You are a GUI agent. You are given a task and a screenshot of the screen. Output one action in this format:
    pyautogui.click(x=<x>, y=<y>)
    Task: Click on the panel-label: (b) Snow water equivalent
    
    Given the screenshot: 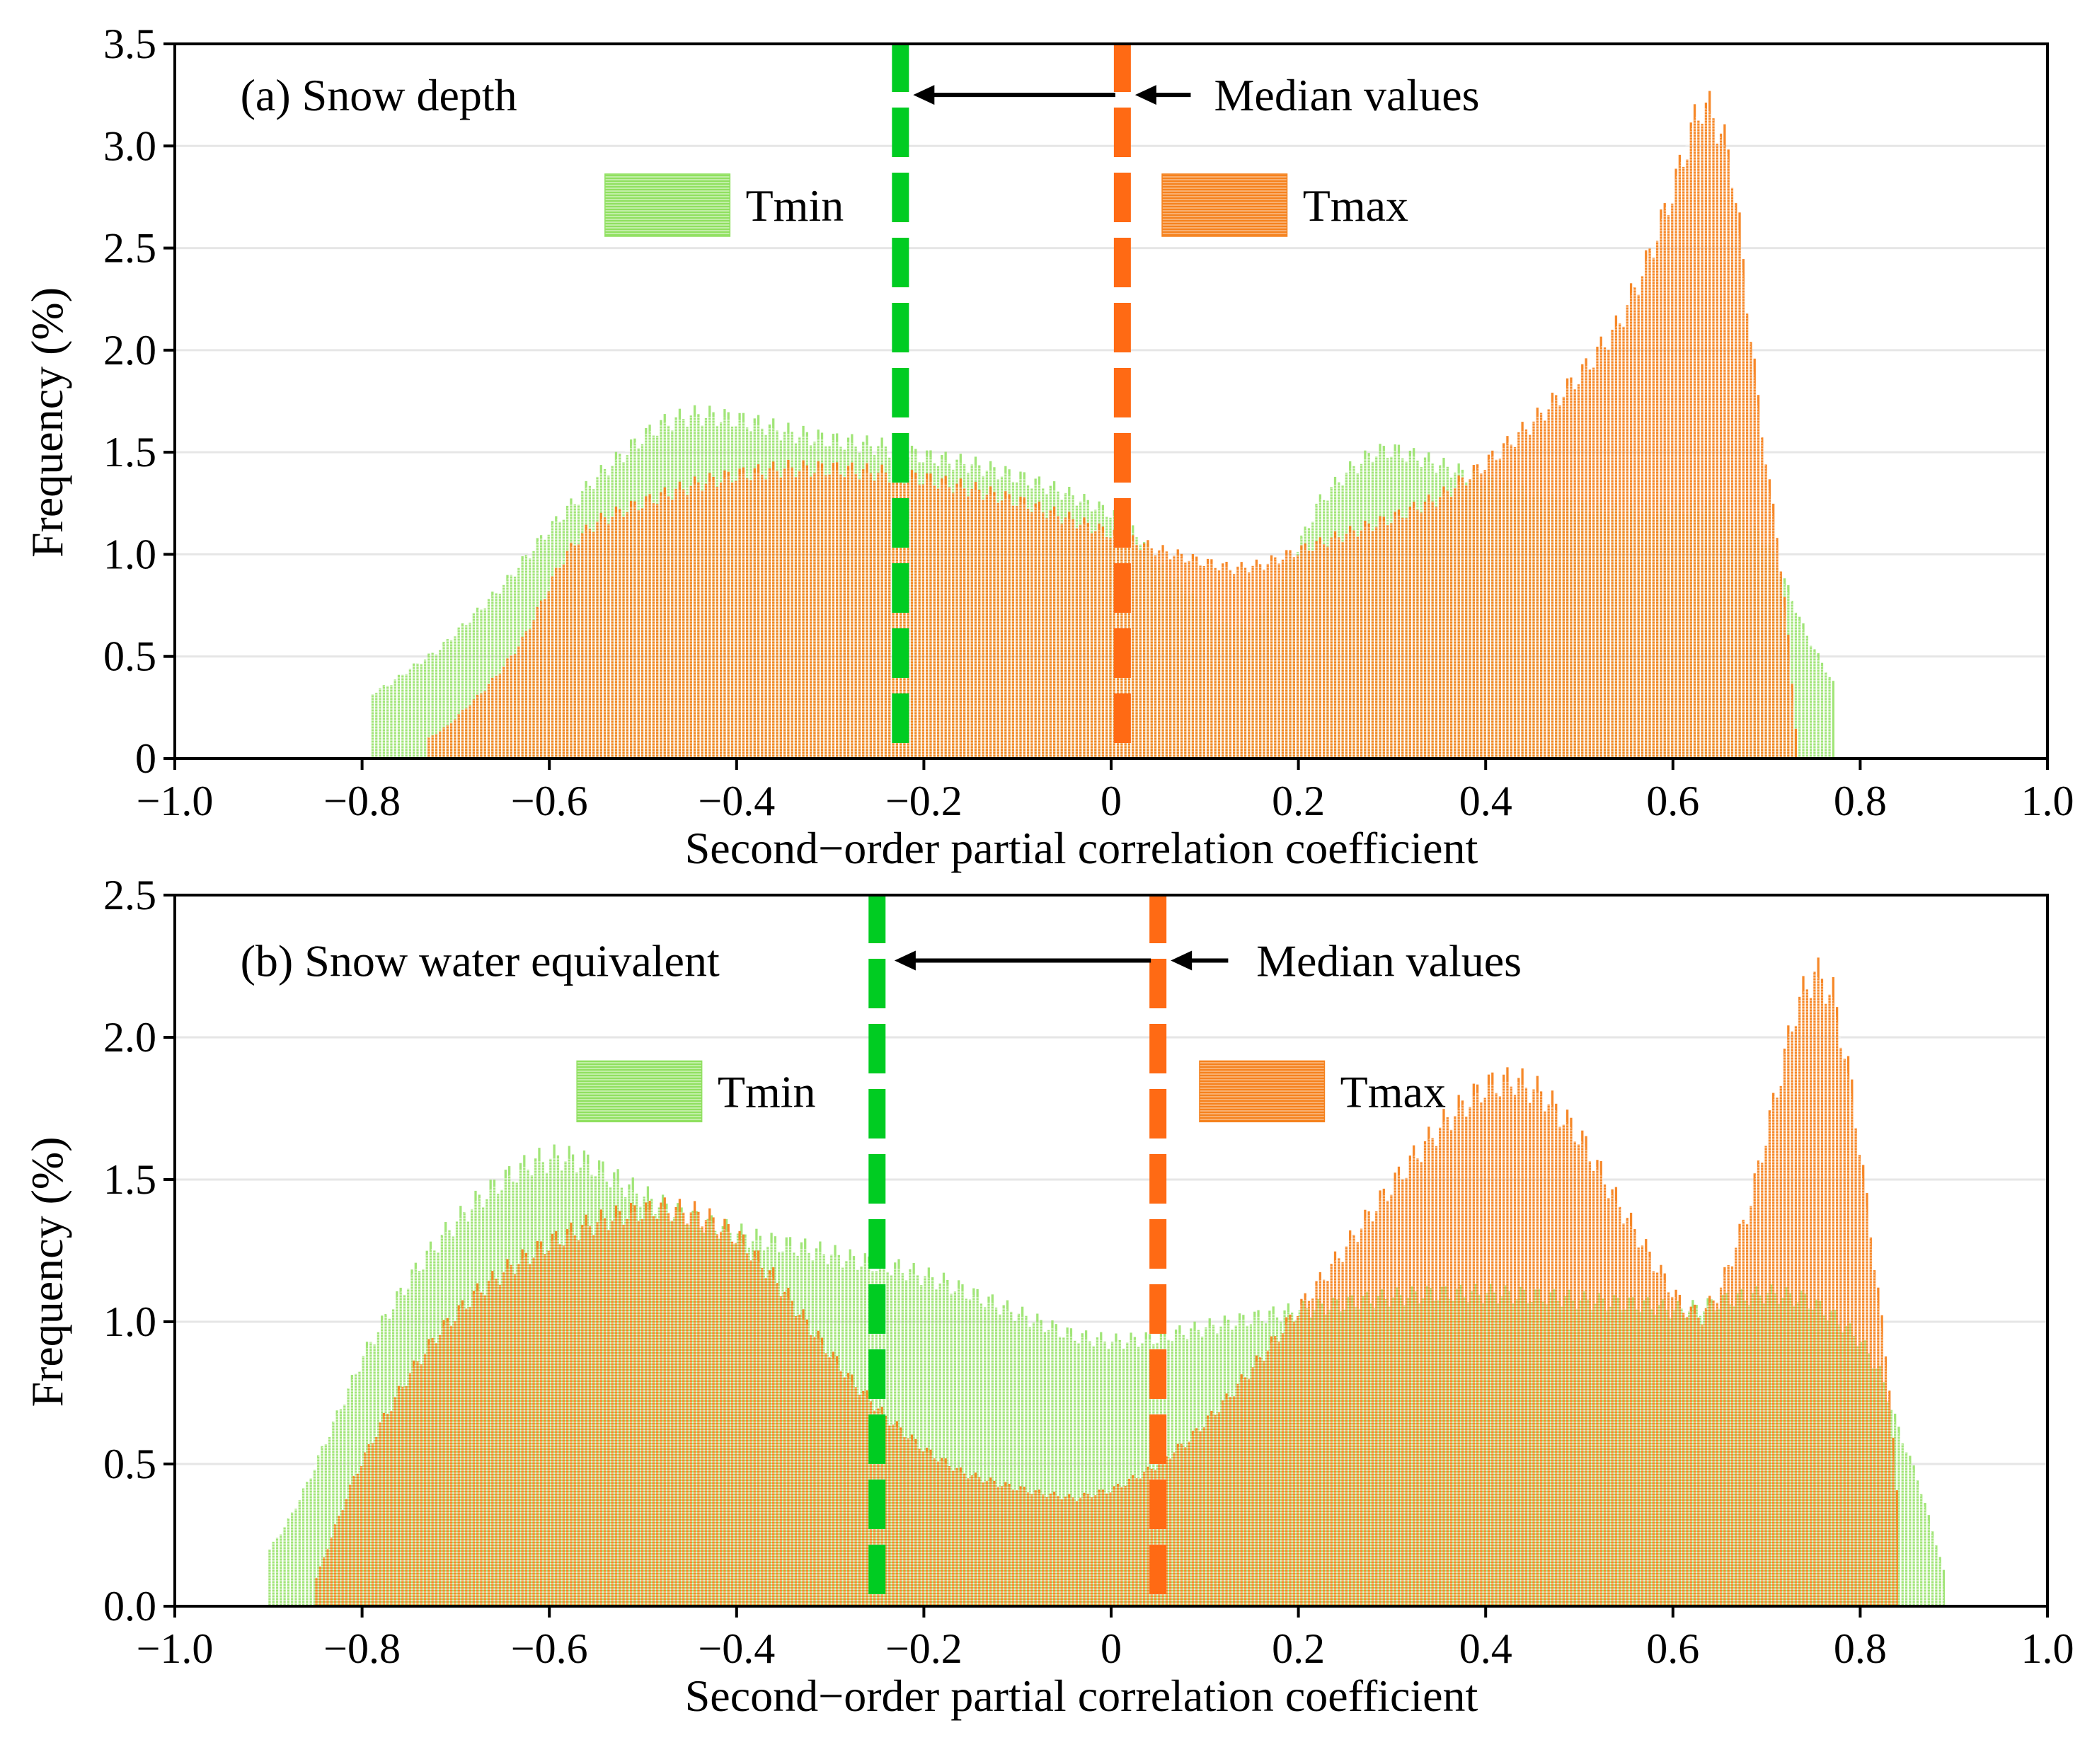 What is the action you would take?
    pyautogui.click(x=480, y=960)
    